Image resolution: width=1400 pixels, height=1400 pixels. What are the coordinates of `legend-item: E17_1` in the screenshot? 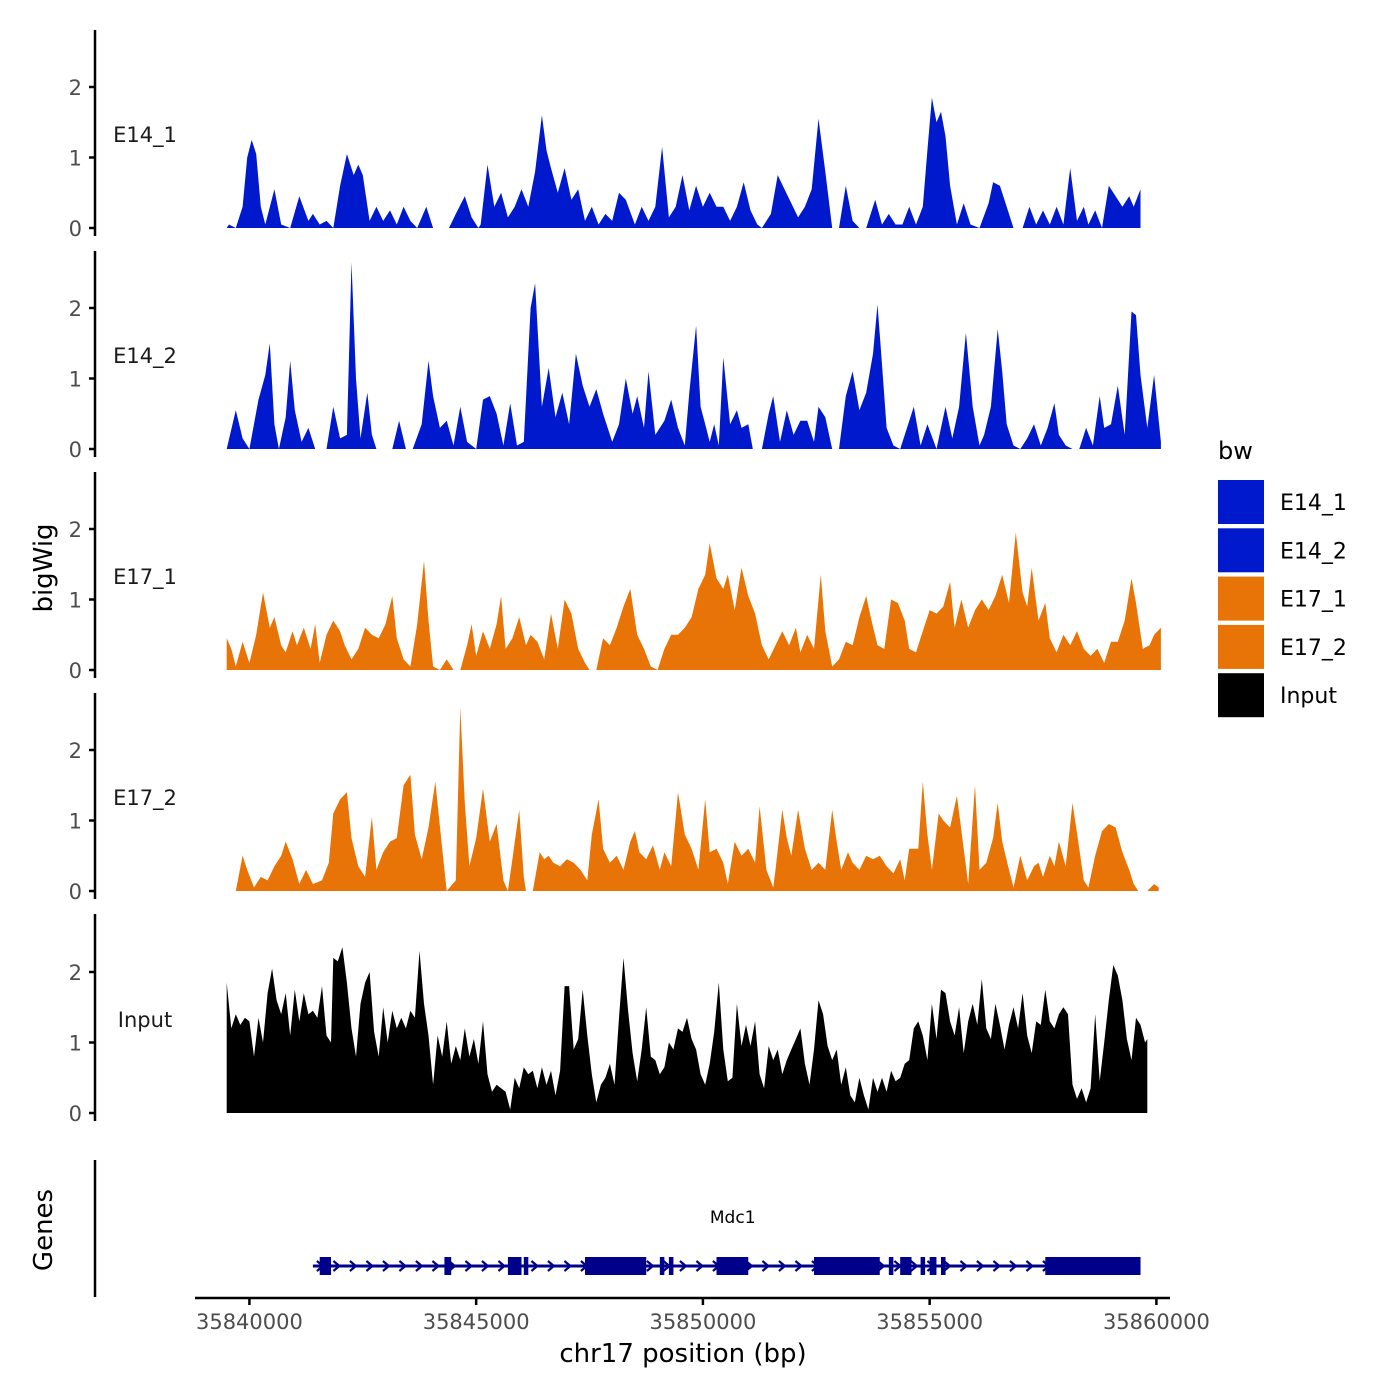 It's located at (1282, 598).